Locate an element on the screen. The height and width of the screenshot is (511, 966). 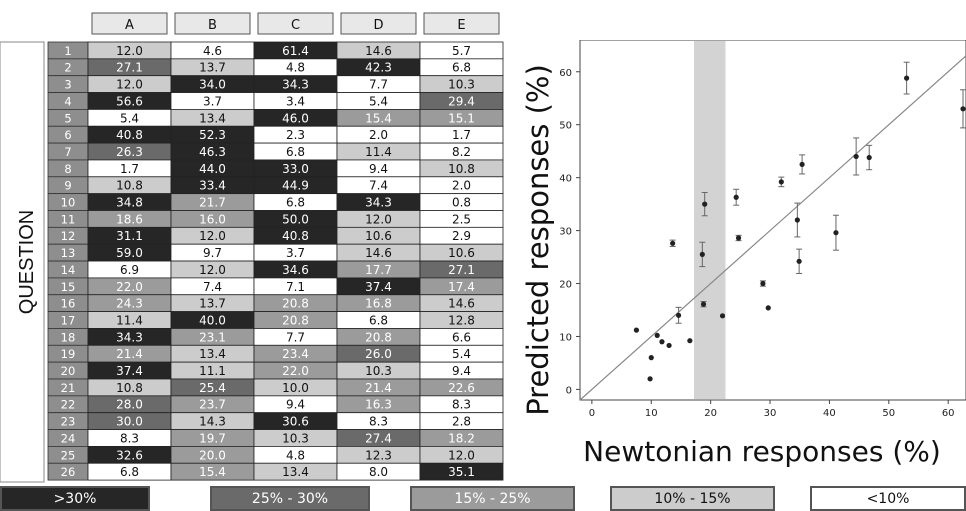
row-header: 7 is located at coordinates (67, 152).